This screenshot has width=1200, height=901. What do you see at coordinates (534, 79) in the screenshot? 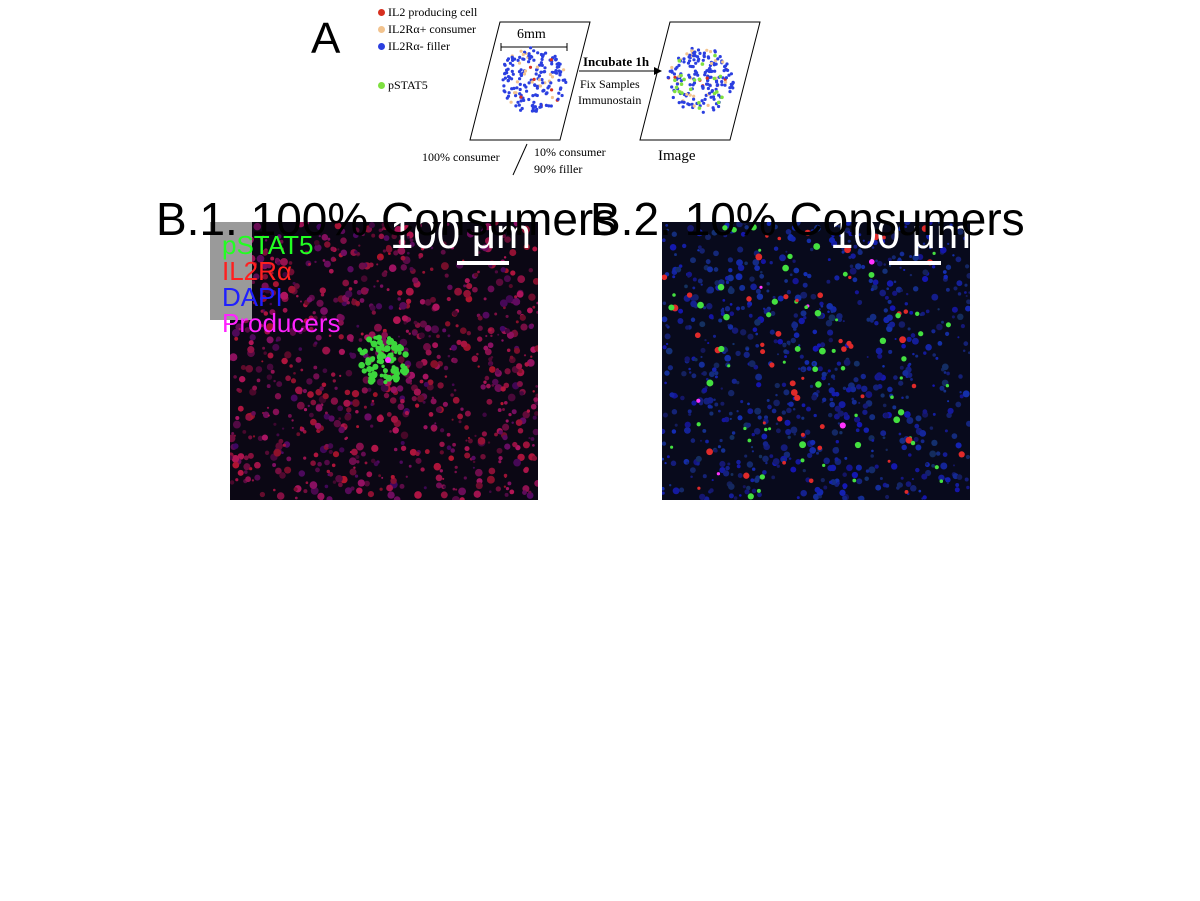
I see `dish-left` at bounding box center [534, 79].